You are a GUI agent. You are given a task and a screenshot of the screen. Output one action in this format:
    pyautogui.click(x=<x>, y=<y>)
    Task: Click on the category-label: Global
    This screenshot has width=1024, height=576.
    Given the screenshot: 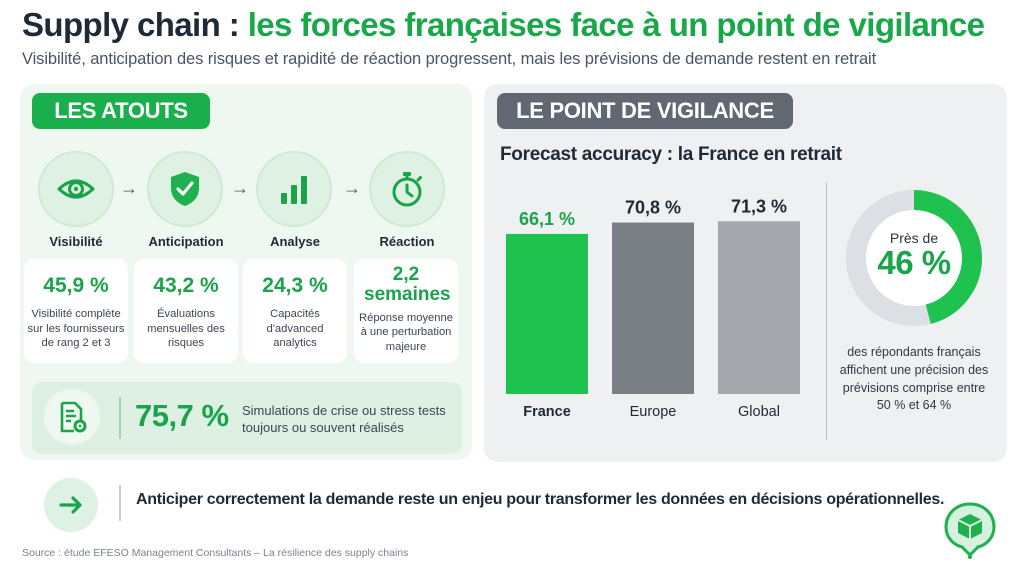 What is the action you would take?
    pyautogui.click(x=759, y=412)
    